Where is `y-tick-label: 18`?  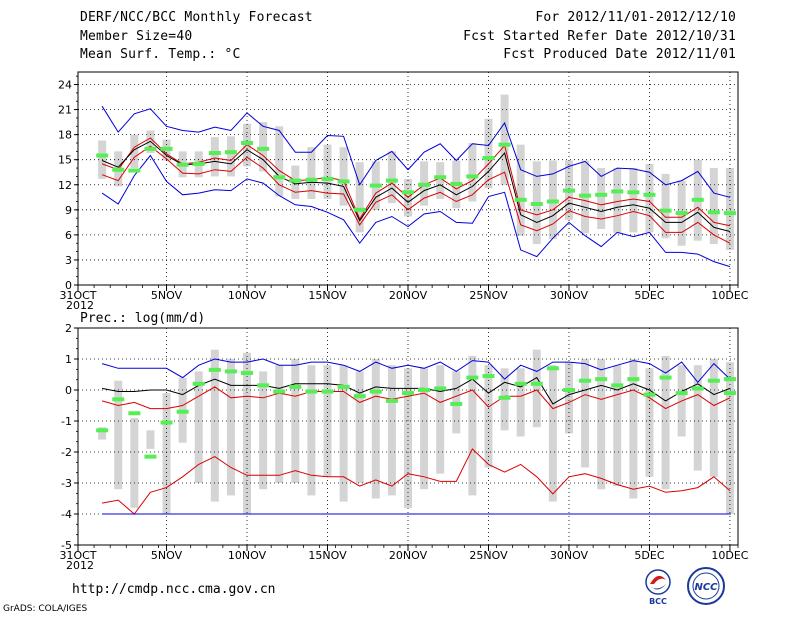 y-tick-label: 18 is located at coordinates (65, 135).